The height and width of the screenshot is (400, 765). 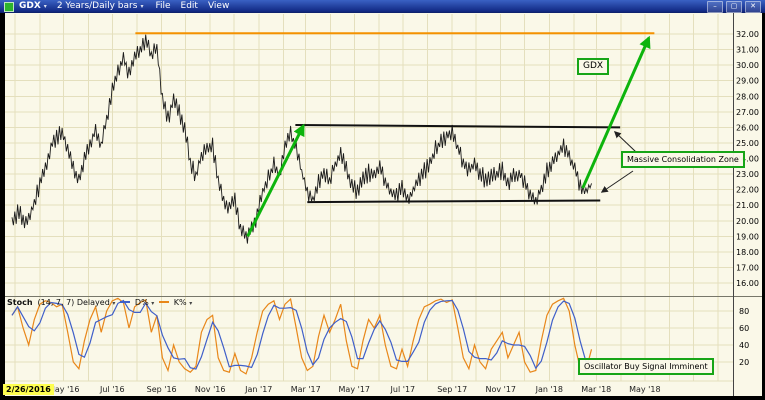 I want to click on price-axis-label: 17.00, so click(x=747, y=267).